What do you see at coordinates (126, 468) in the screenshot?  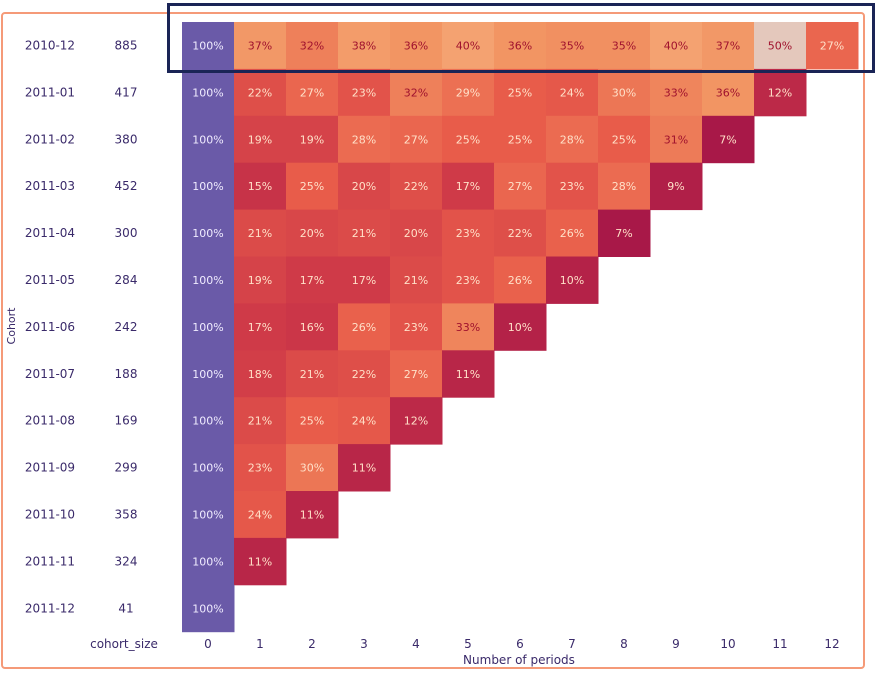 I see `cohort-size-value: 299` at bounding box center [126, 468].